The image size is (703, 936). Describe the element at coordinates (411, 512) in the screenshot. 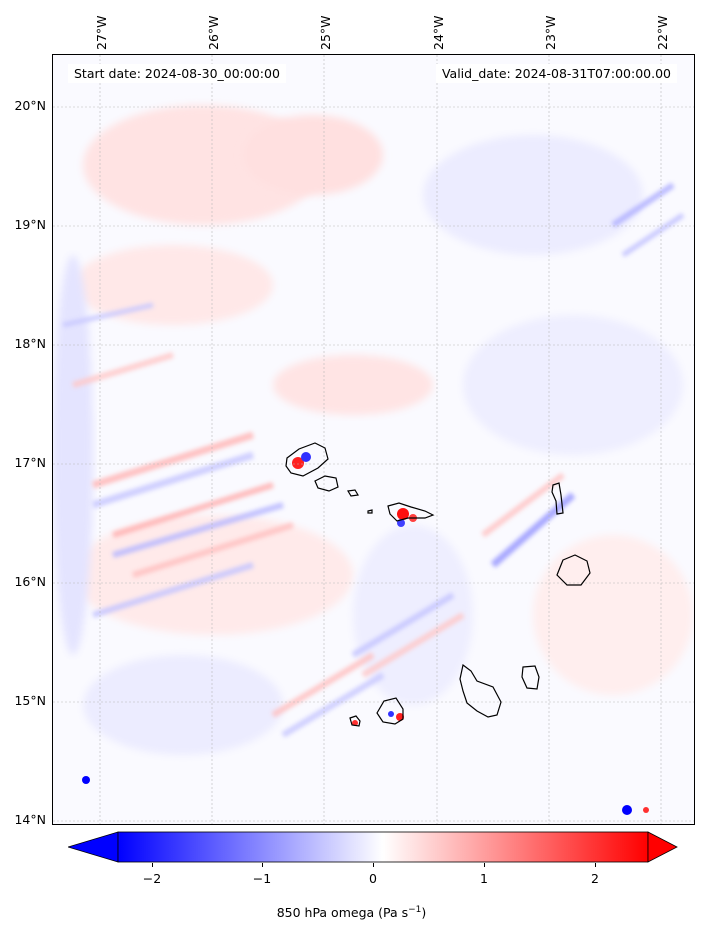

I see `island-sao-nicolau` at that location.